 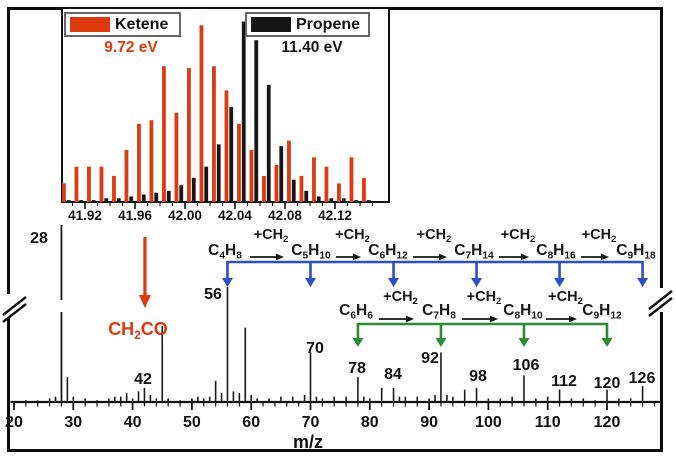 I want to click on x-tick-label: 30, so click(x=73, y=422).